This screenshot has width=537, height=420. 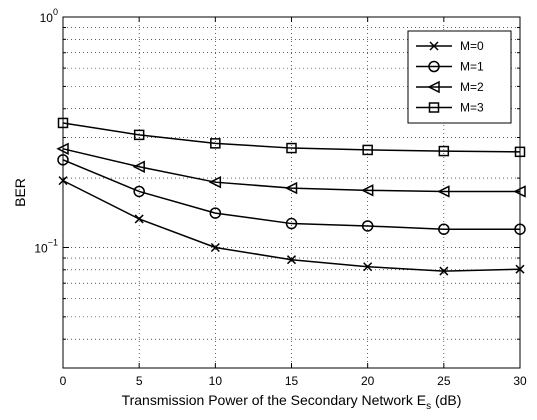 I want to click on x-tick-label: 5, so click(x=139, y=381).